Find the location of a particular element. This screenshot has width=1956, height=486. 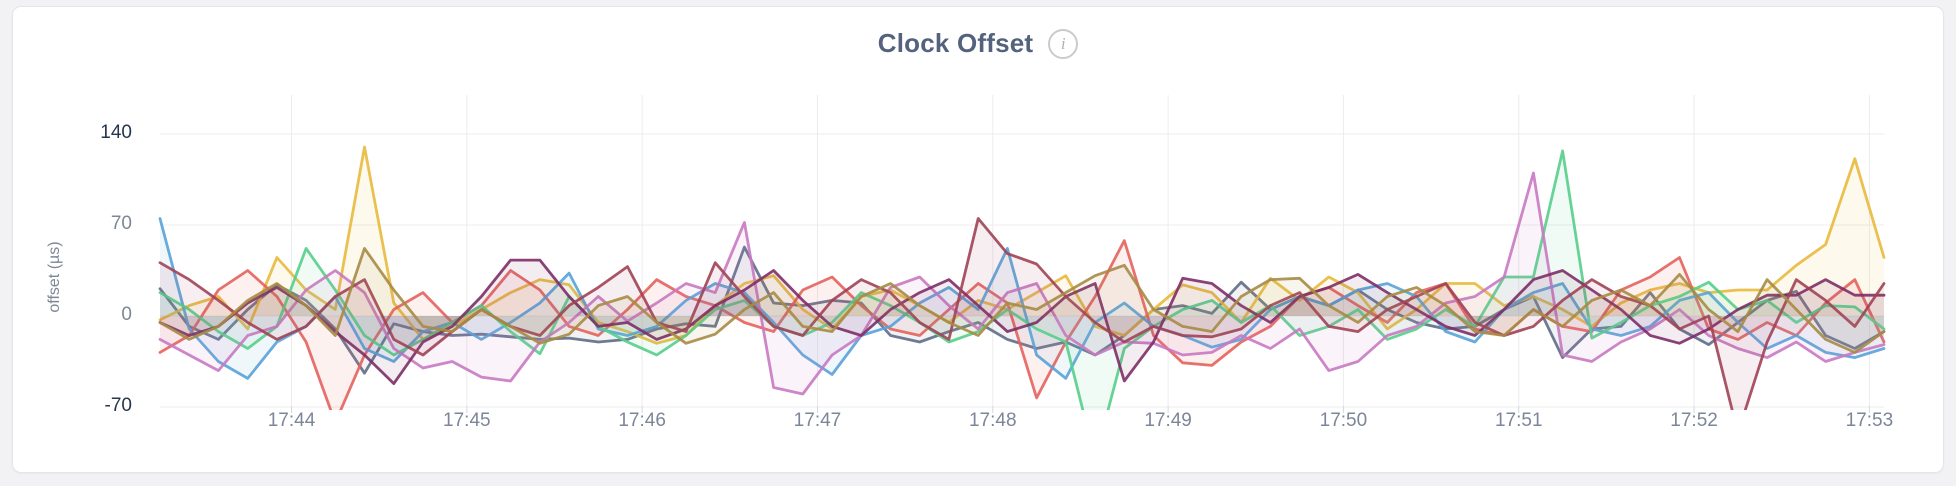

x-tick-label: 17:46 is located at coordinates (642, 420).